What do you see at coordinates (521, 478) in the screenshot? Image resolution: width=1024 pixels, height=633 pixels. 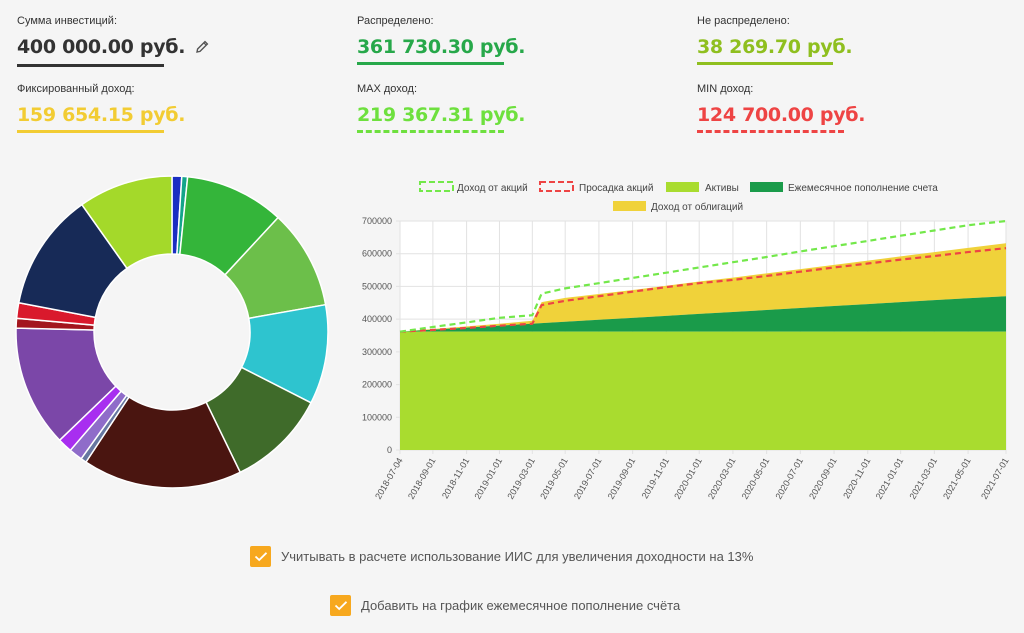 I see `x-tick-4: 2019-03-01` at bounding box center [521, 478].